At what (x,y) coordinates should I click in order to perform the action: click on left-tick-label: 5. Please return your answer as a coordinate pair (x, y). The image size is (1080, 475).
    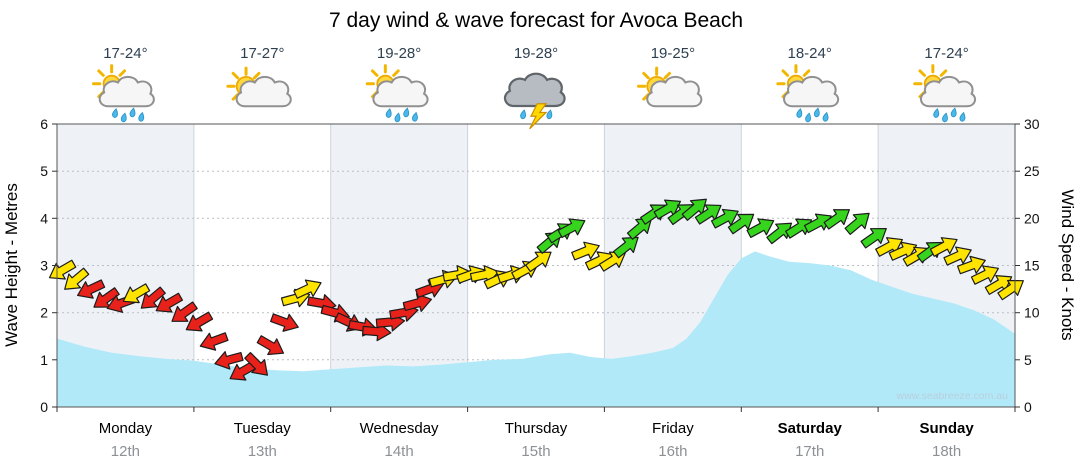
    Looking at the image, I should click on (44, 171).